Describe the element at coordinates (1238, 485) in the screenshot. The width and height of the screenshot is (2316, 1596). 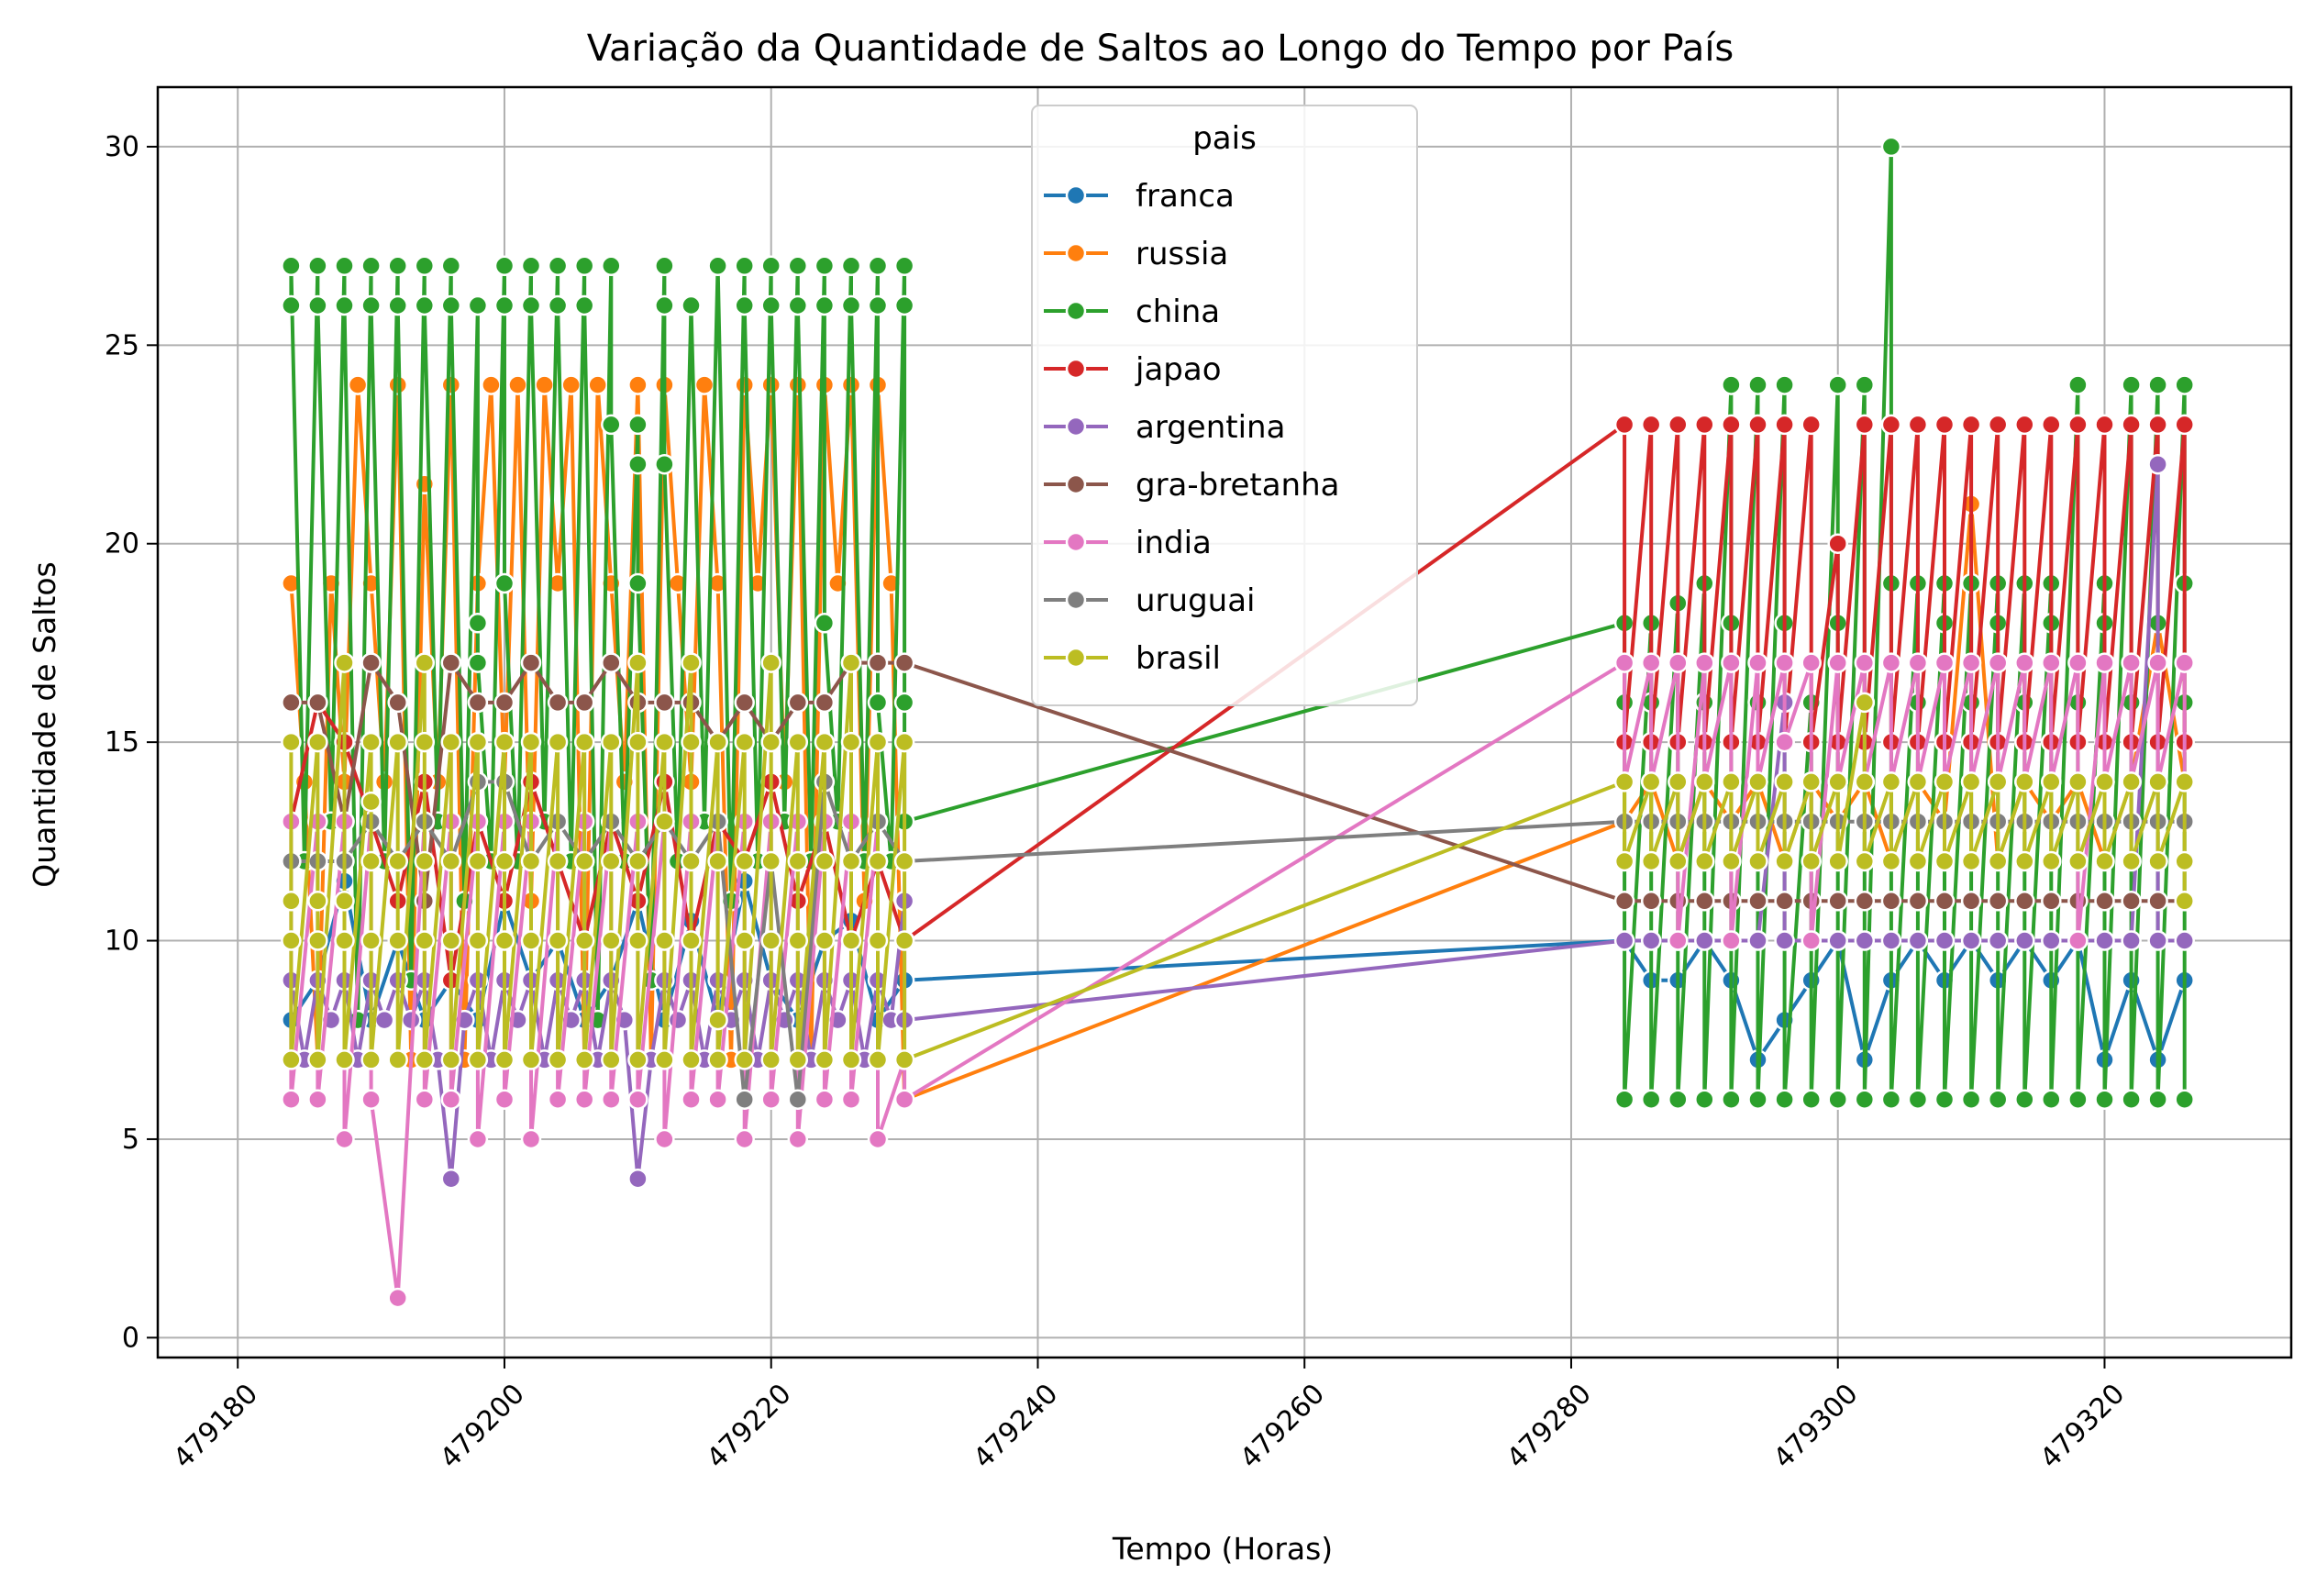
I see `legend-label-gra-bretanha: gra-bretanha` at that location.